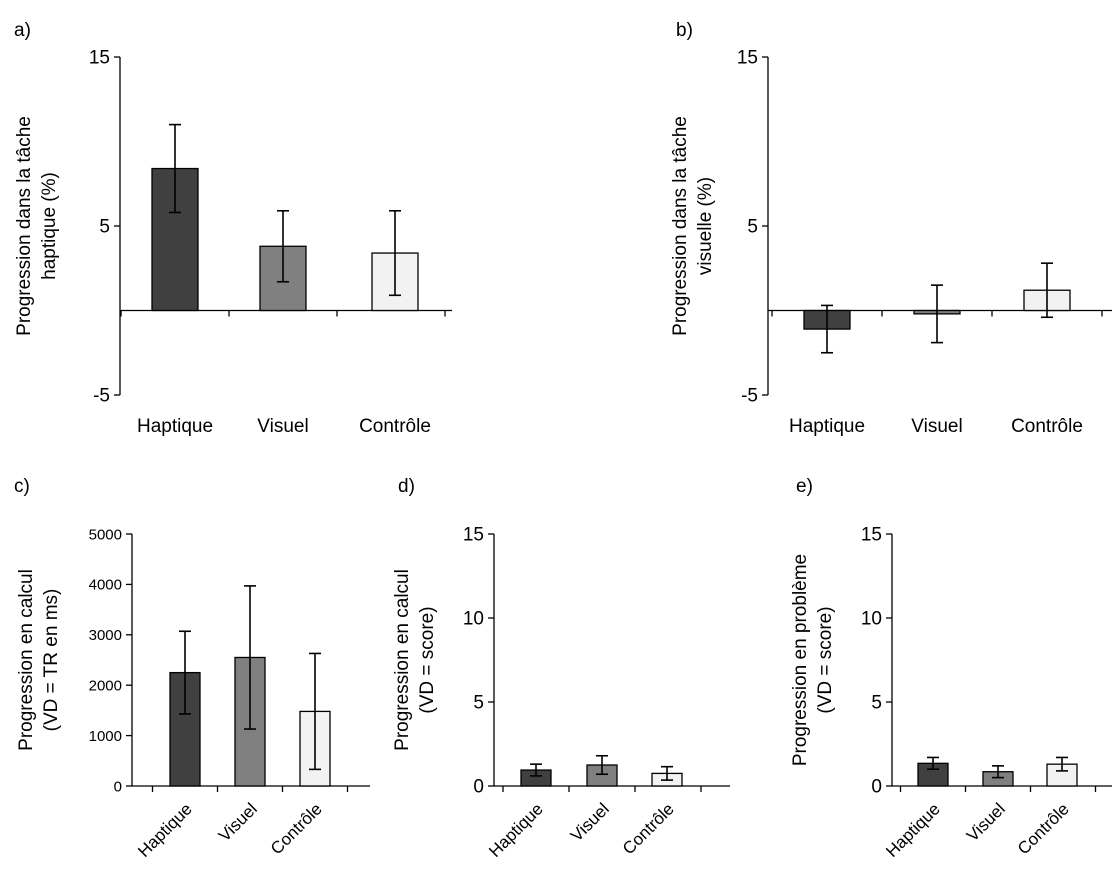 The width and height of the screenshot is (1112, 884). I want to click on panel-label: a), so click(22, 30).